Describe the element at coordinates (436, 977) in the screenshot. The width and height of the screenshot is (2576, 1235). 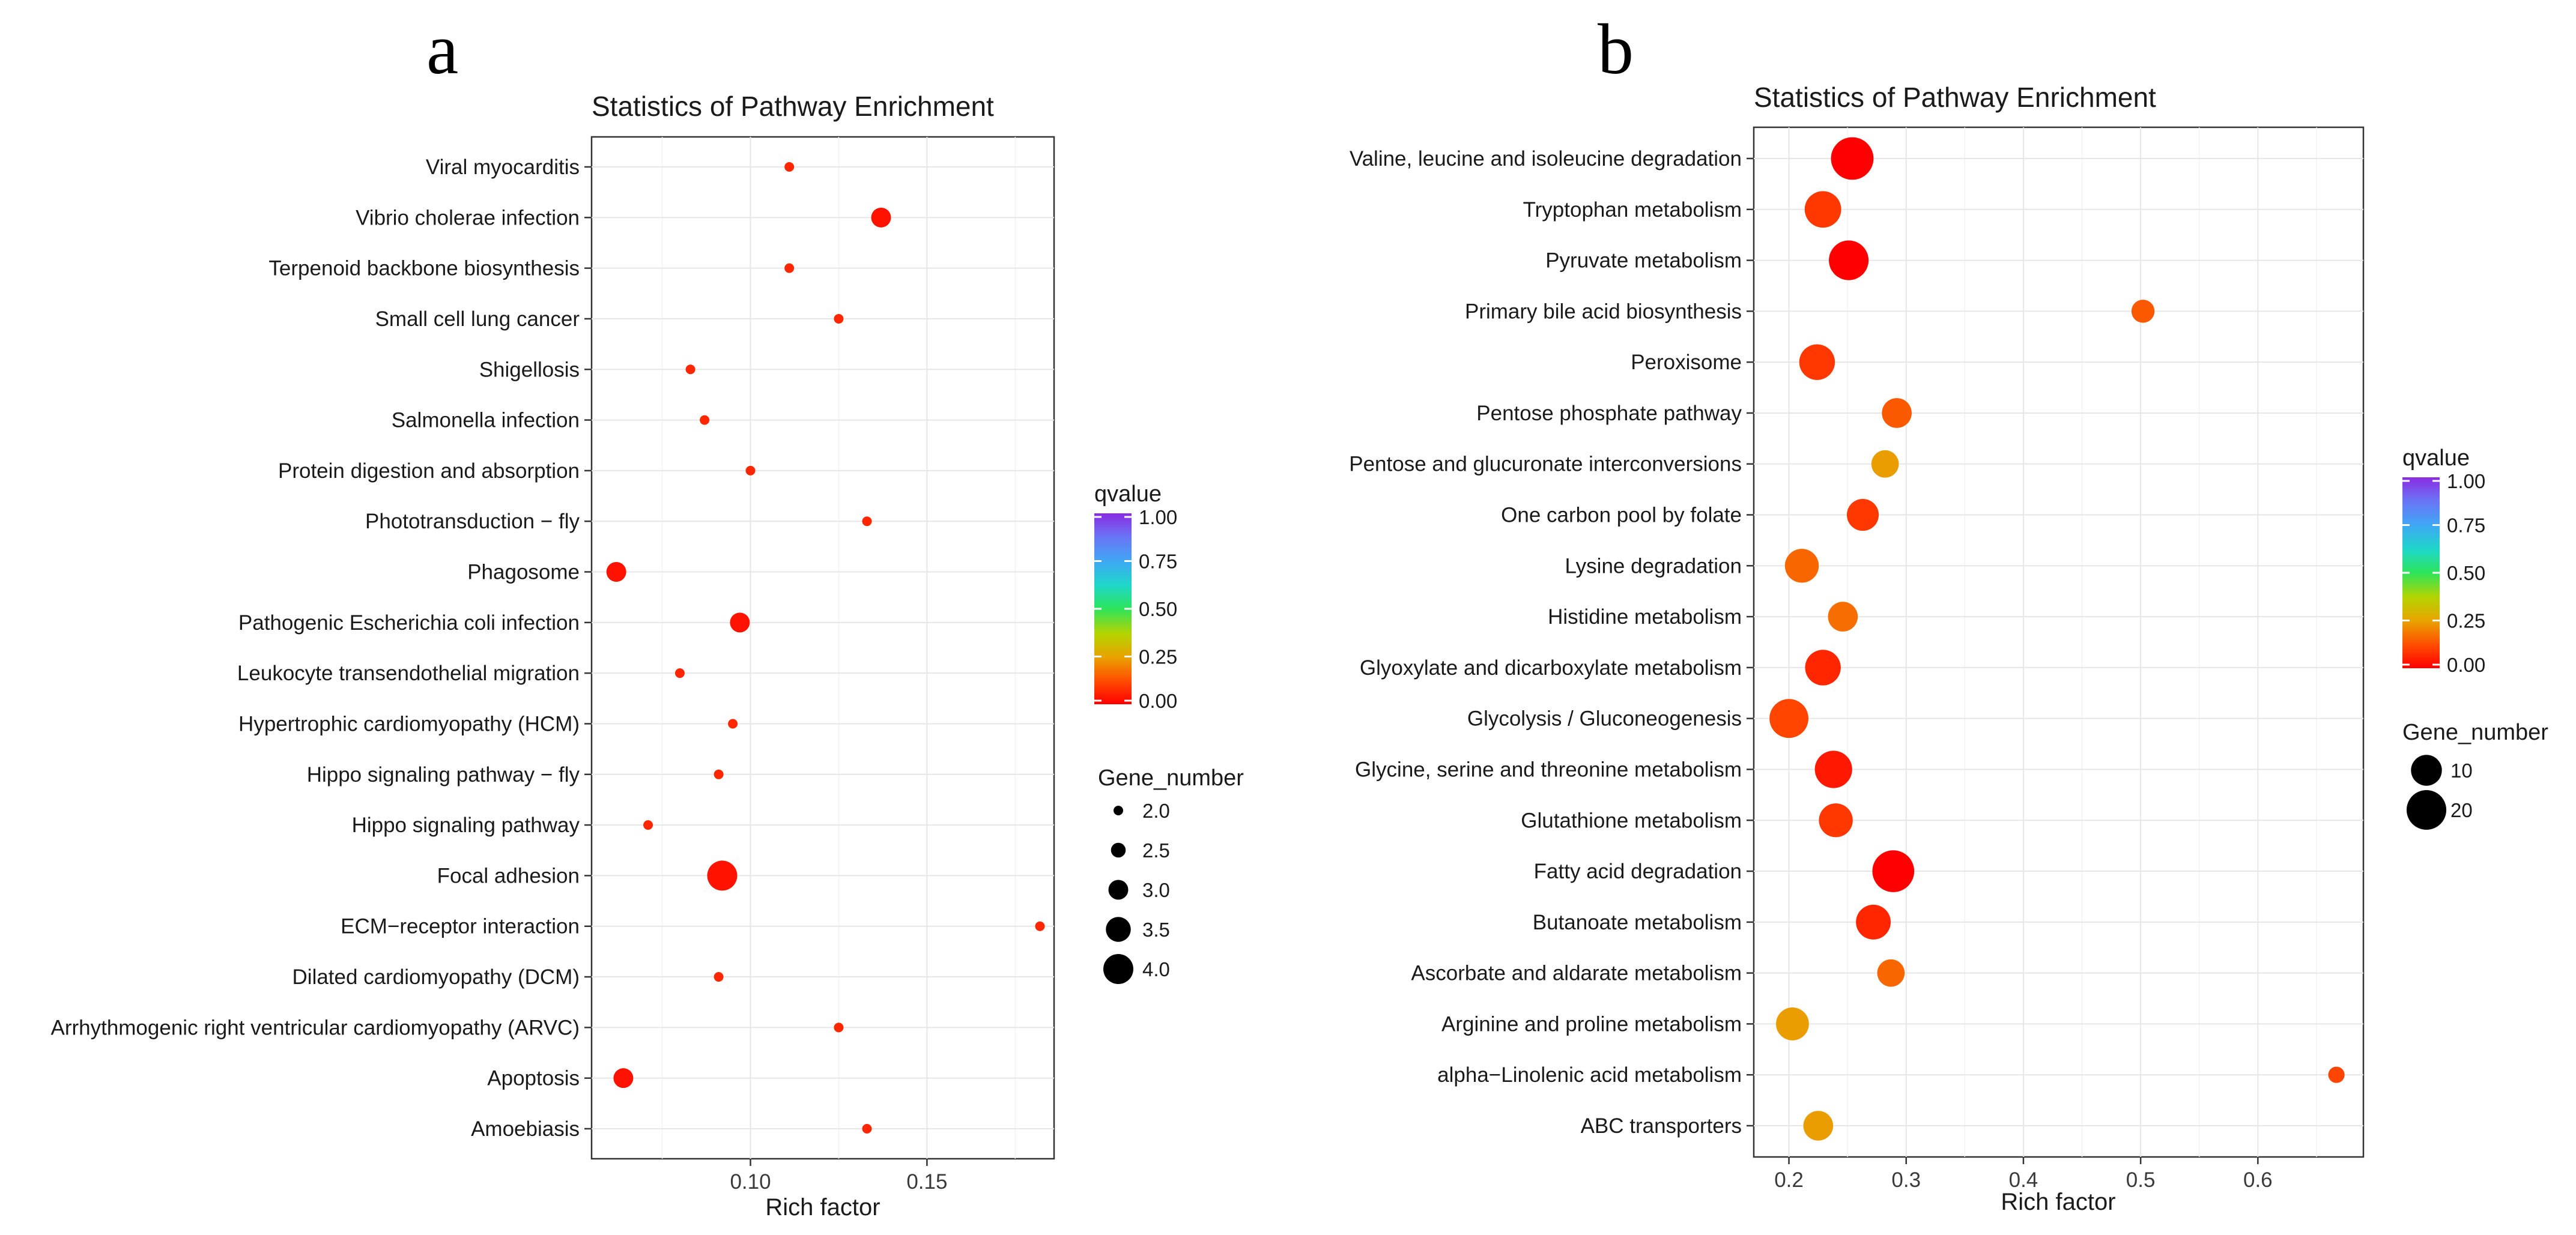
I see `a-category-label: Dilated cardiomyopathy (DCM)` at that location.